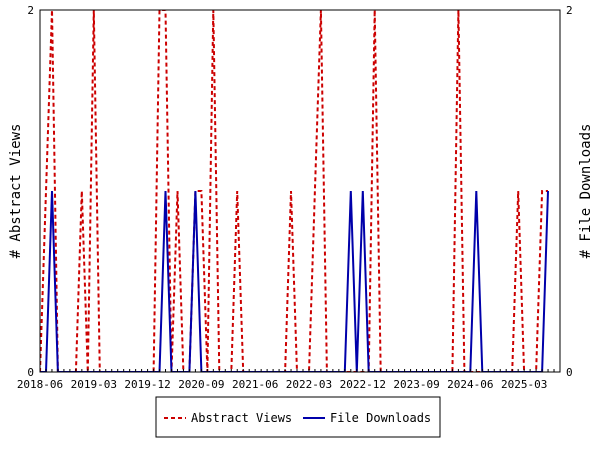 The width and height of the screenshot is (600, 450). I want to click on y-right-tick-max: 2, so click(569, 10).